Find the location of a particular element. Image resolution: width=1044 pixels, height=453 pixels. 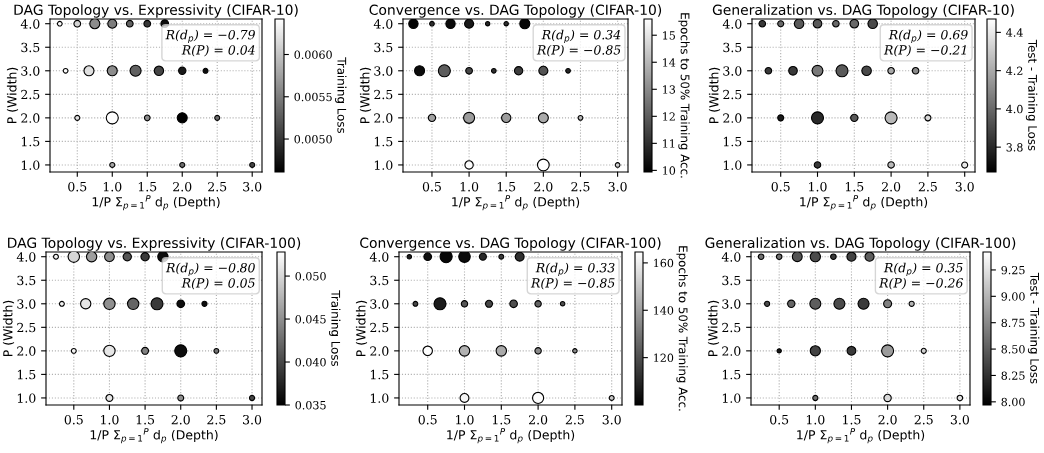

annotation: R(d$_{p}$) = −0.80 is located at coordinates (210, 269).